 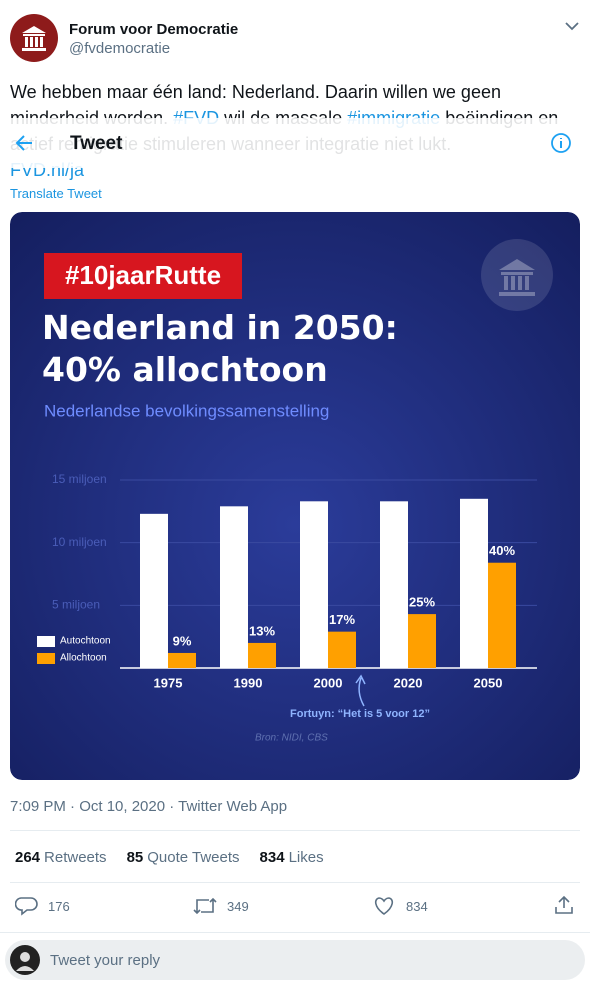 What do you see at coordinates (59, 906) in the screenshot?
I see `reply-count: 176` at bounding box center [59, 906].